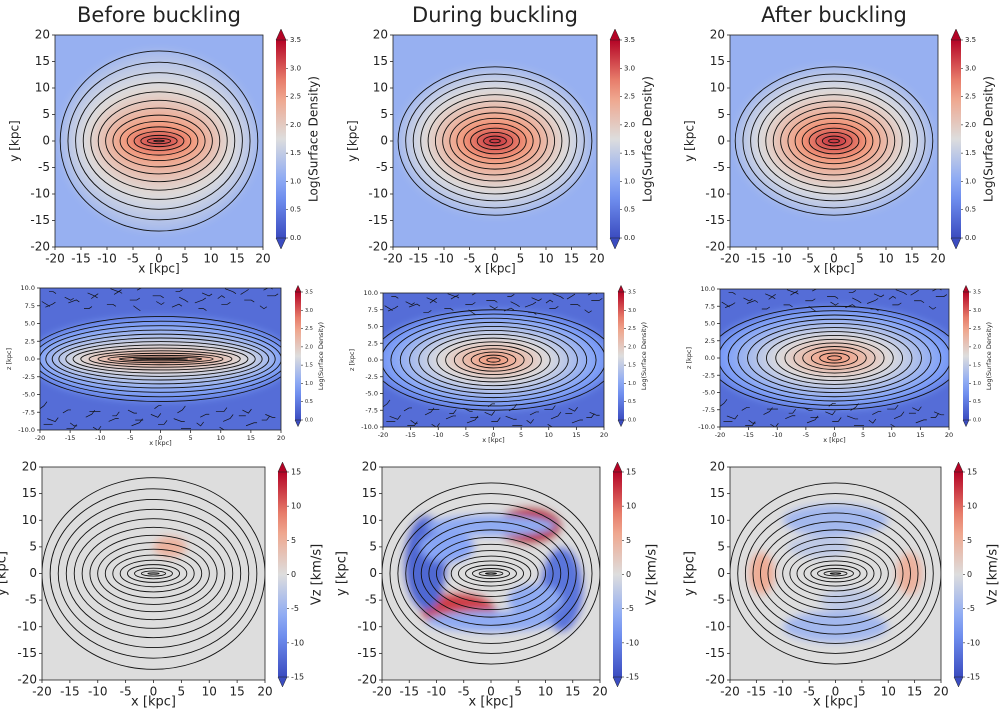 The width and height of the screenshot is (1001, 715). I want to click on y-tick-label: 15, so click(29, 493).